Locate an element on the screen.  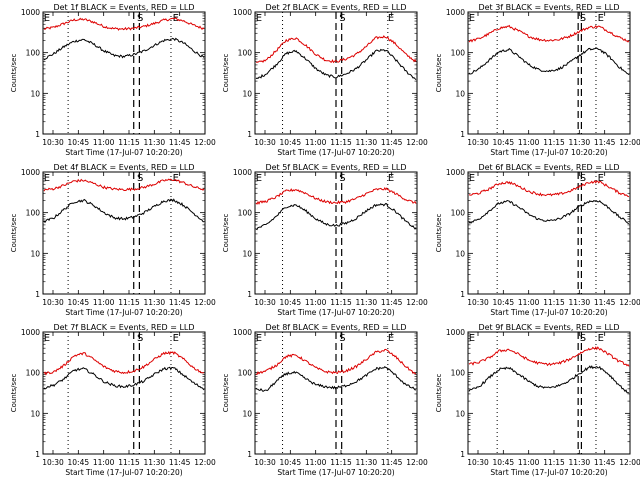
panel-title: Det 7f BLACK = Events, RED = LLD is located at coordinates (123, 327).